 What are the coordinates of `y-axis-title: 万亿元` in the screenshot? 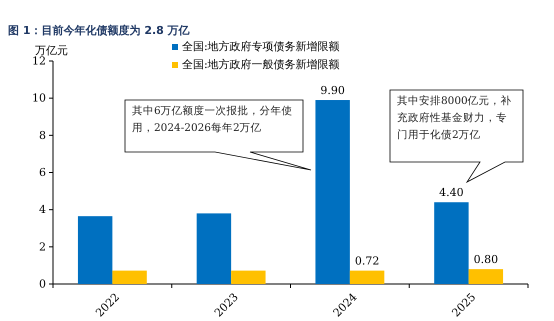 It's located at (51, 50).